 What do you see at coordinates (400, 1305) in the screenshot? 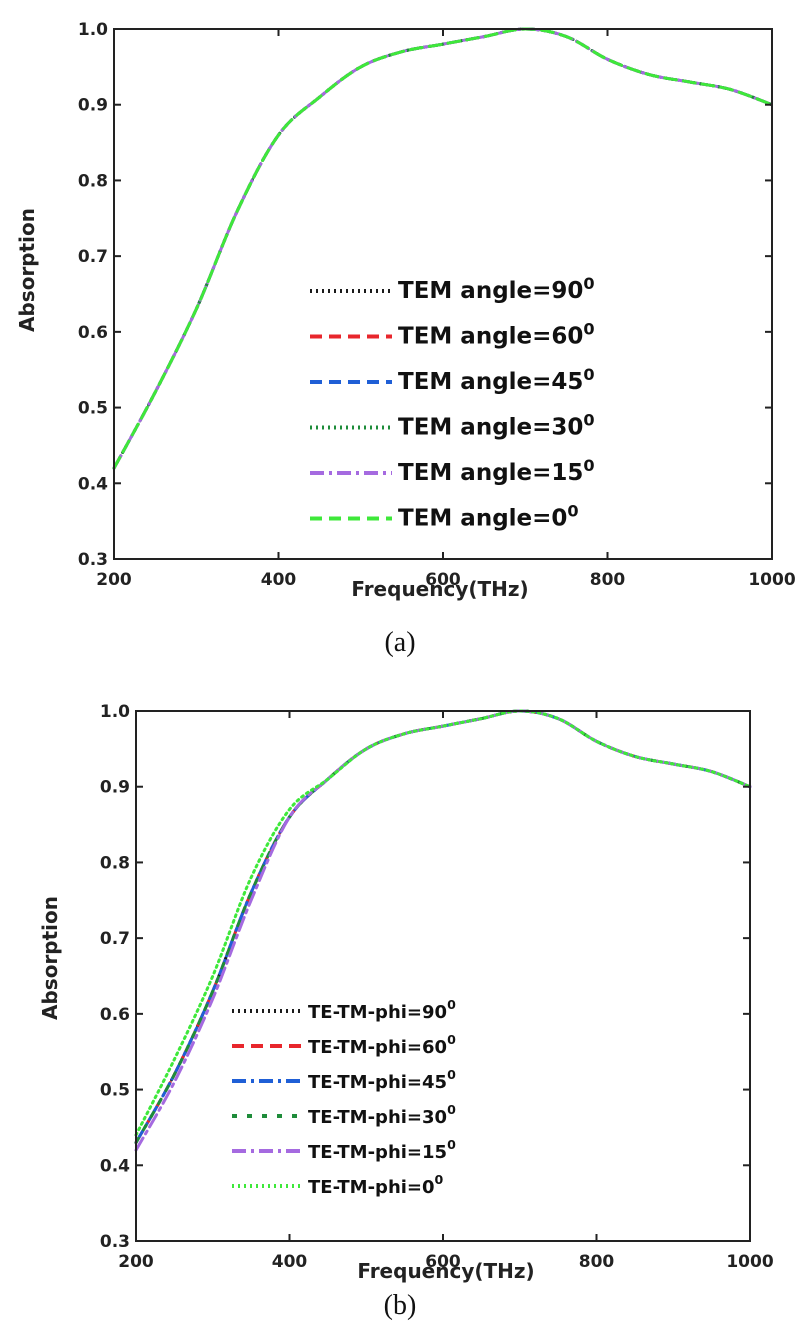
I see `caption-b: (b)` at bounding box center [400, 1305].